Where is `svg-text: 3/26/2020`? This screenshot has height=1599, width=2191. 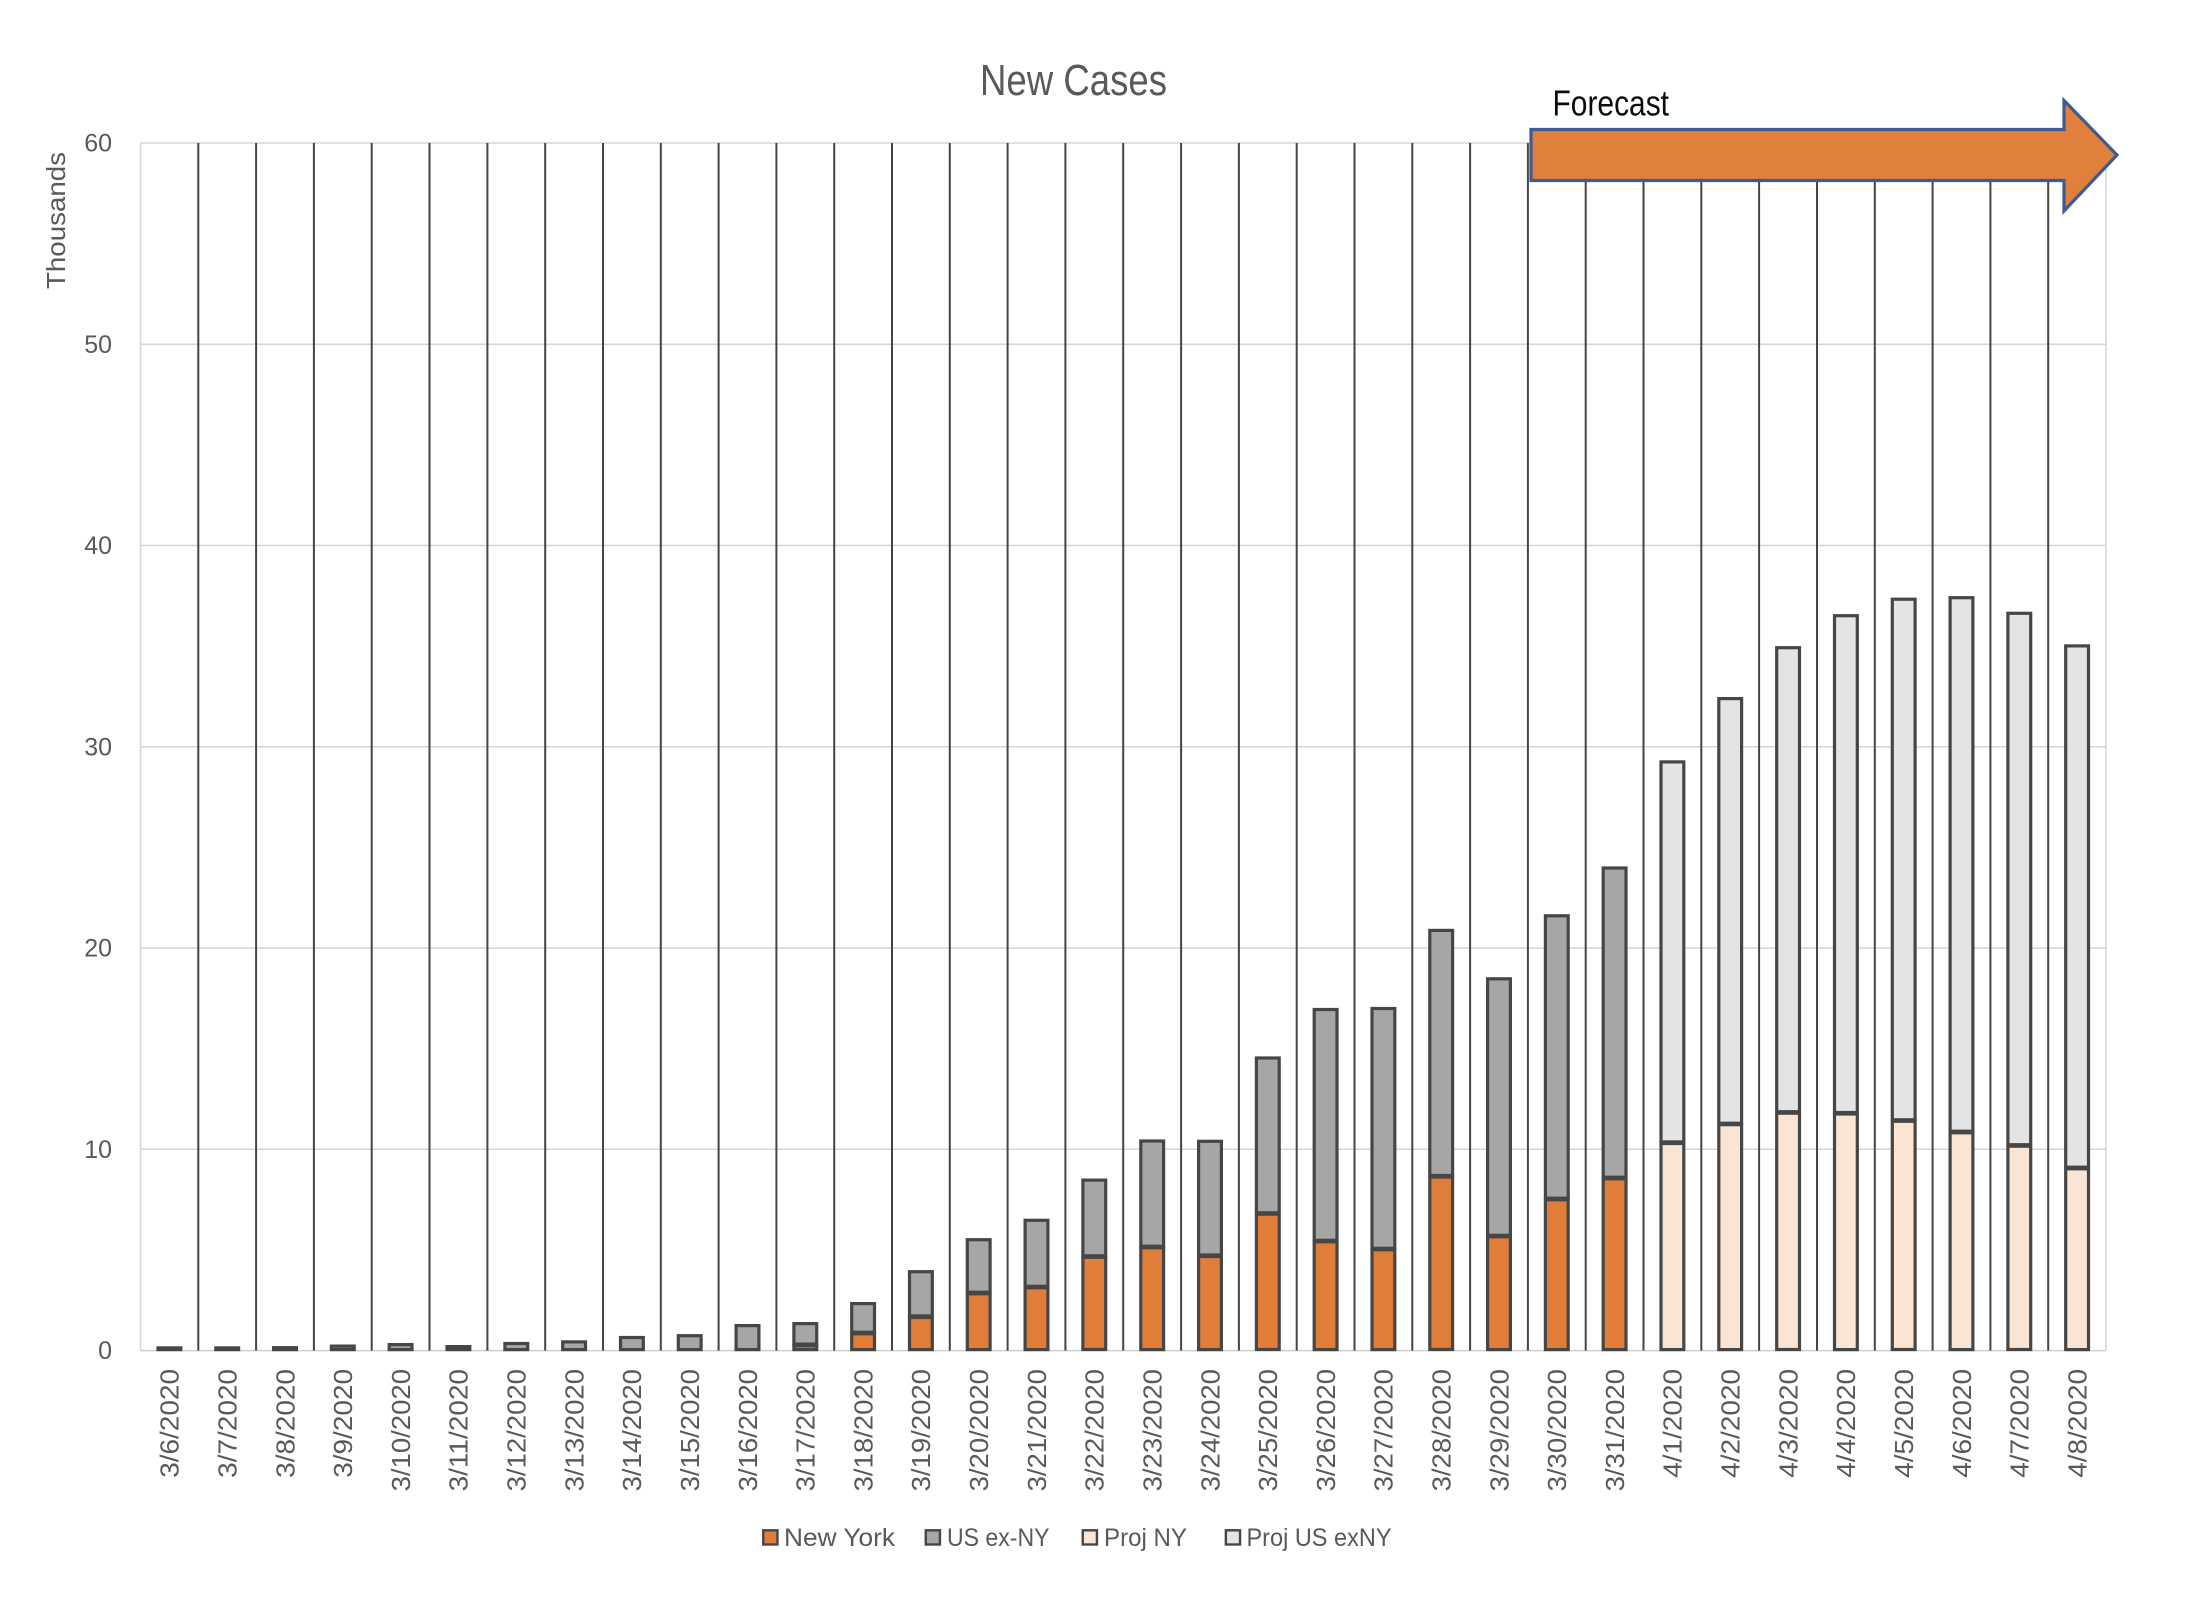 svg-text: 3/26/2020 is located at coordinates (1327, 1430).